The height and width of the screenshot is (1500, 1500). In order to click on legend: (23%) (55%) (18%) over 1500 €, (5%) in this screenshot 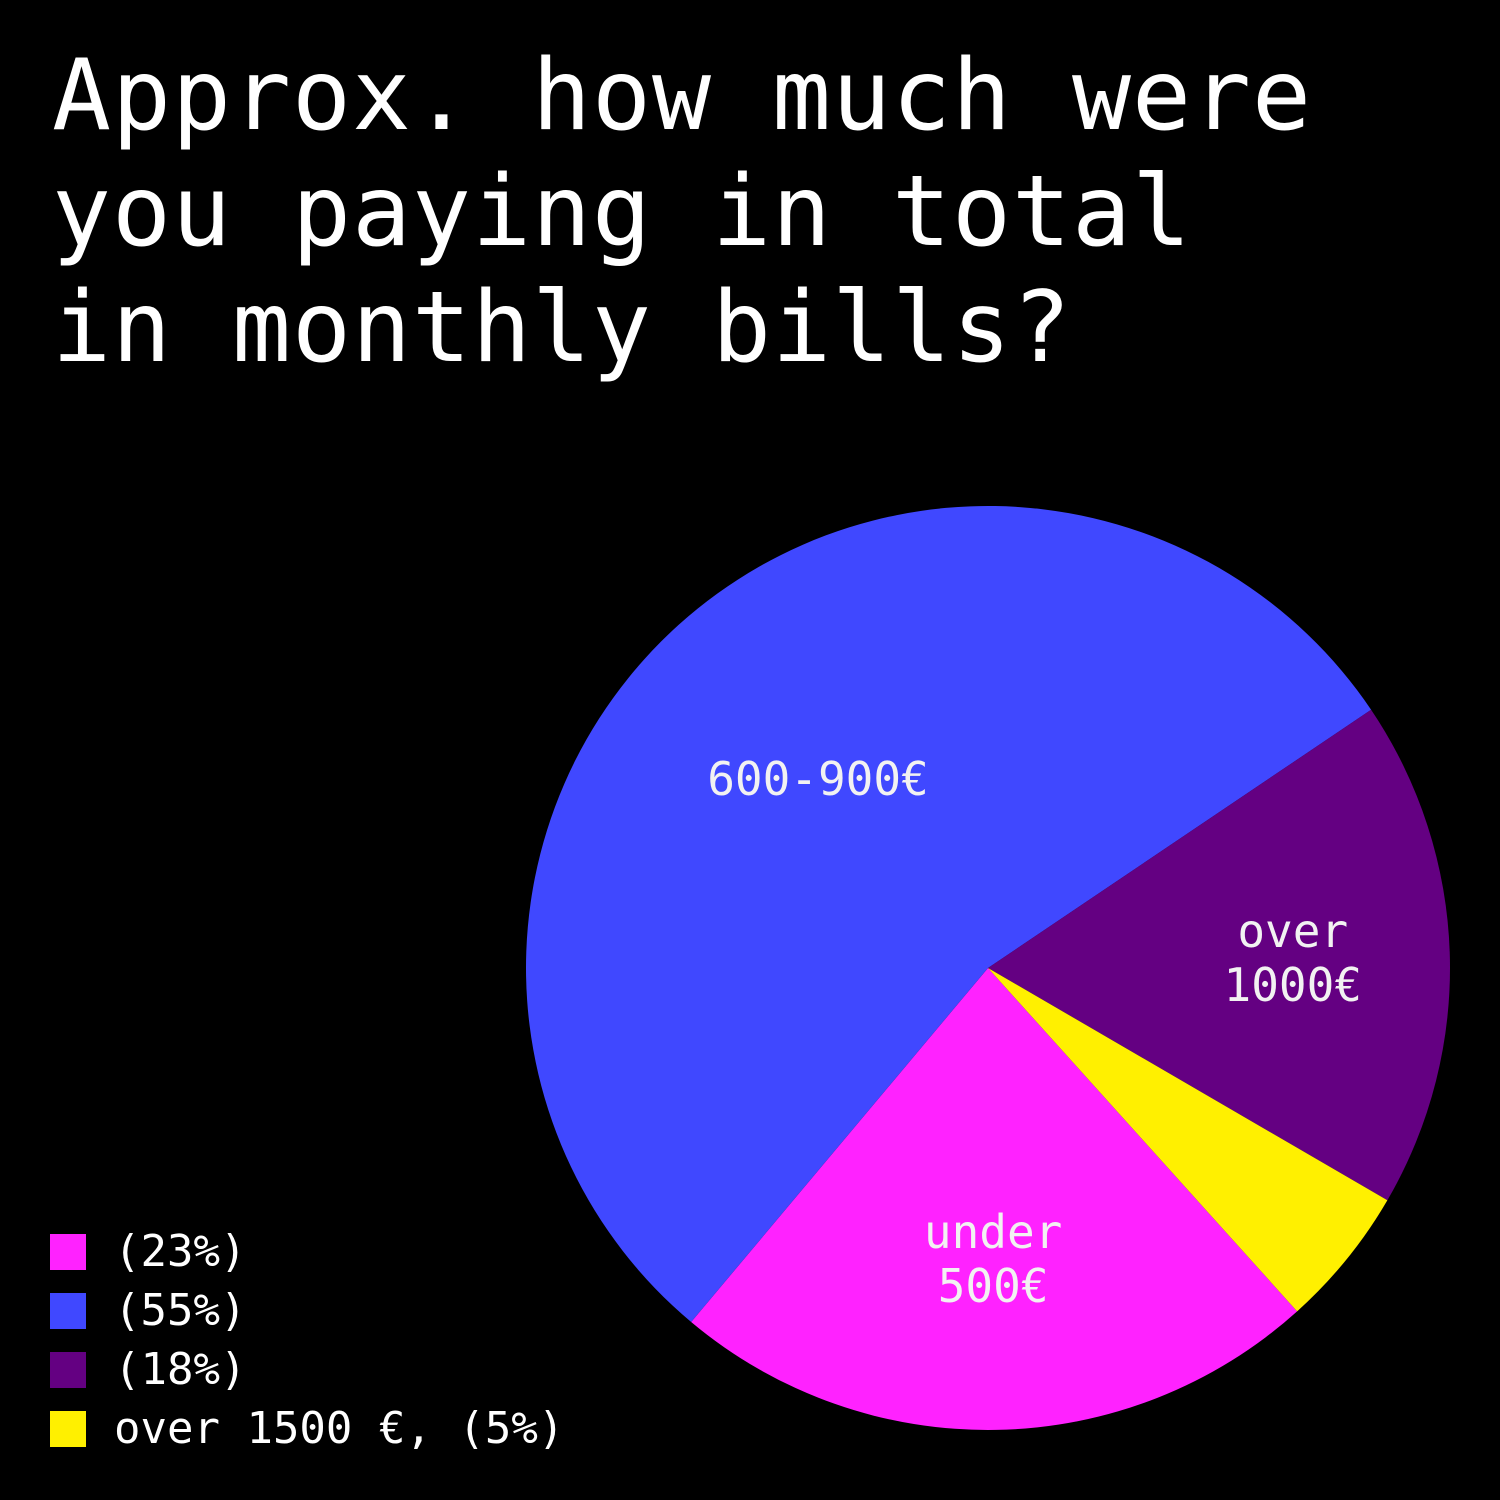, I will do `click(307, 1340)`.